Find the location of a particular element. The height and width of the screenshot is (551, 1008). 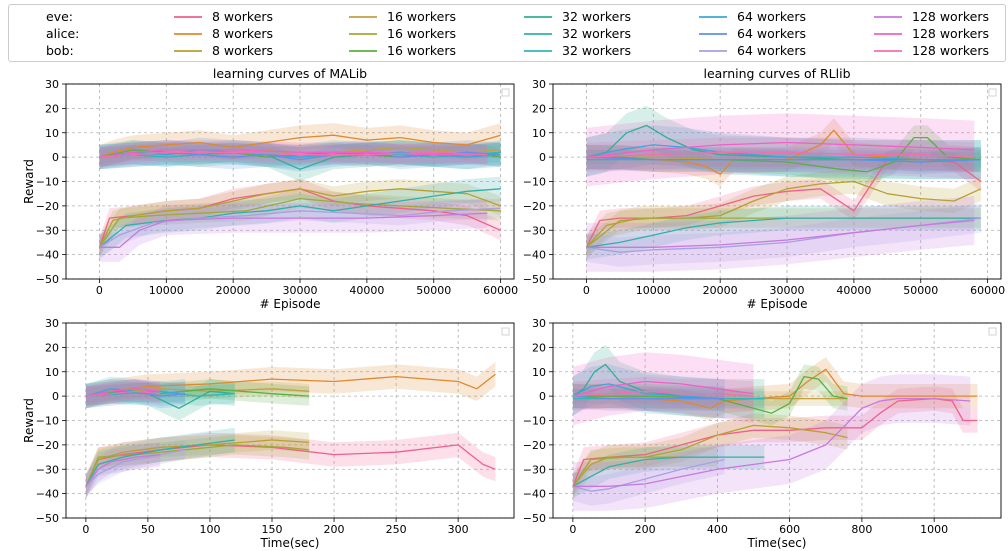

x-tick-label: 30000 is located at coordinates (300, 290).